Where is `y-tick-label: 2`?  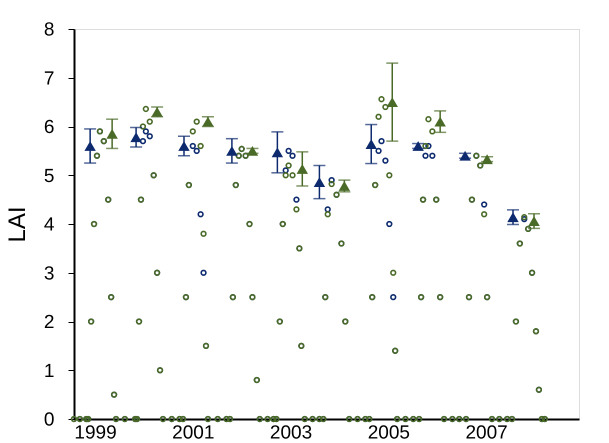 y-tick-label: 2 is located at coordinates (49, 322).